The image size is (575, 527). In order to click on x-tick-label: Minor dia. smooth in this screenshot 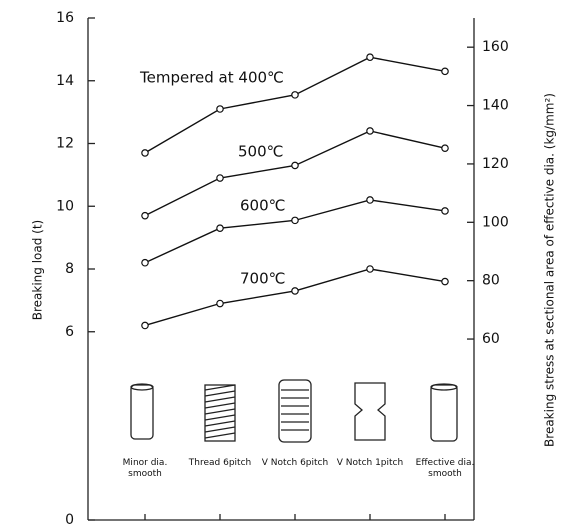, I will do `click(145, 468)`.